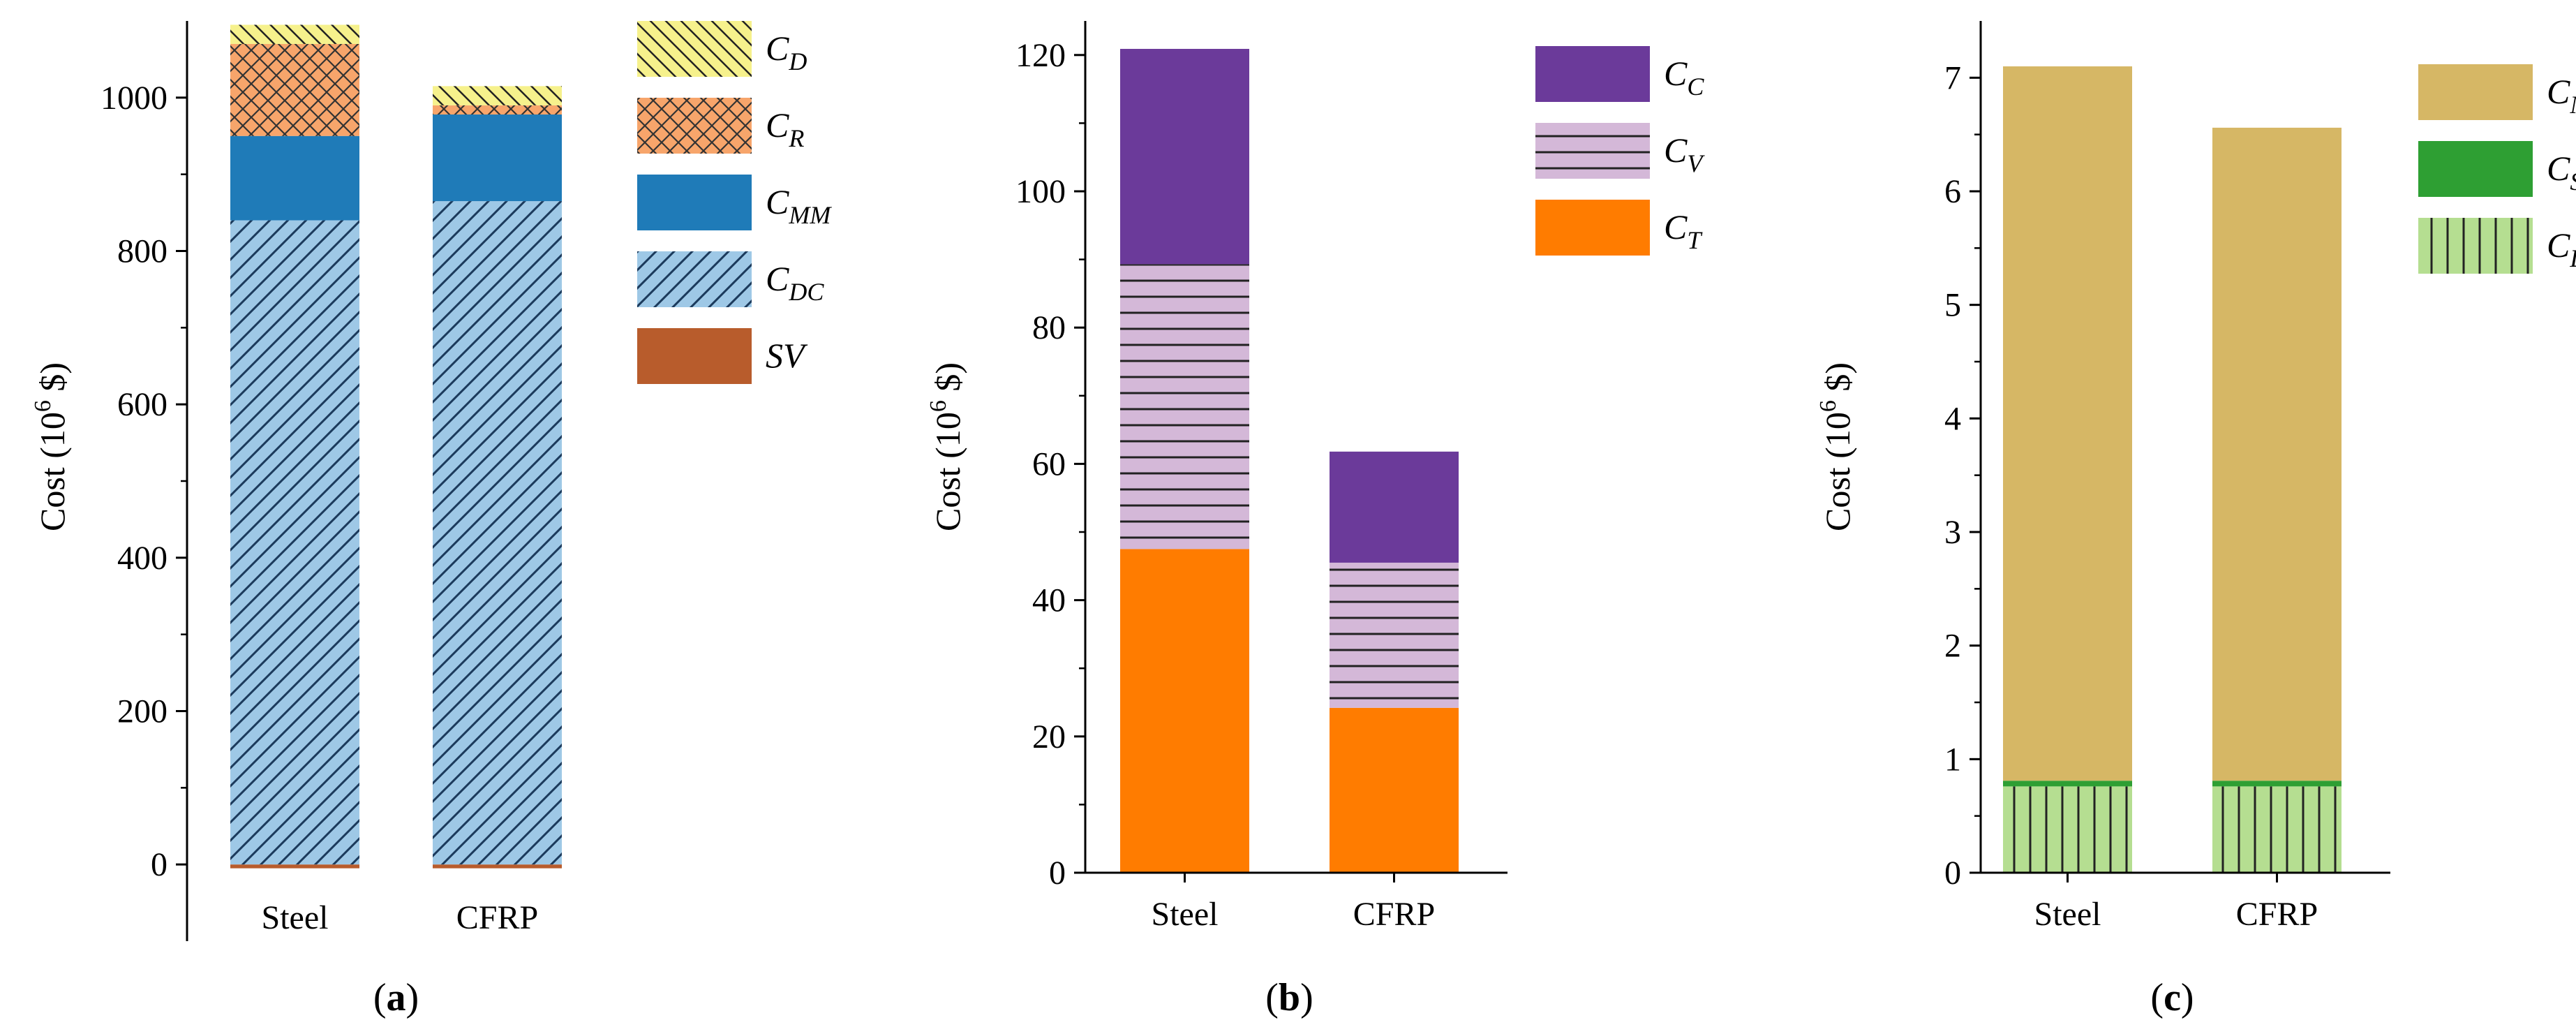 The width and height of the screenshot is (2576, 1034). Describe the element at coordinates (1049, 463) in the screenshot. I see `y-tick-label: 60` at that location.